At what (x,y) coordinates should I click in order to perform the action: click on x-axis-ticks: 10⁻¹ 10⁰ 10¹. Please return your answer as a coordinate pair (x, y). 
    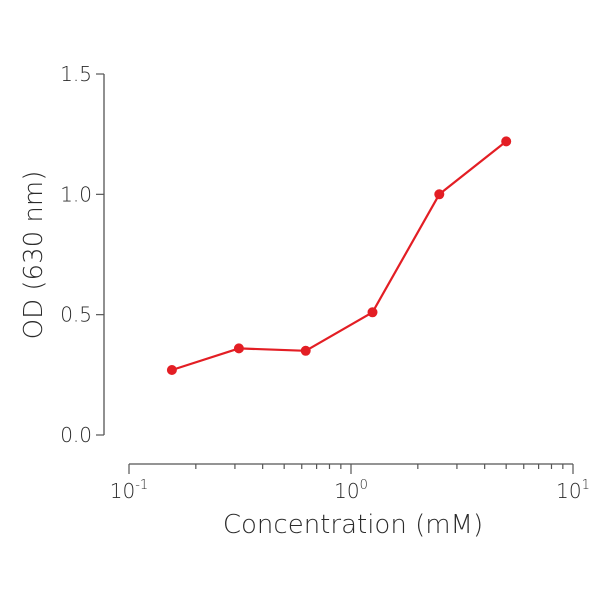
    Looking at the image, I should click on (350, 483).